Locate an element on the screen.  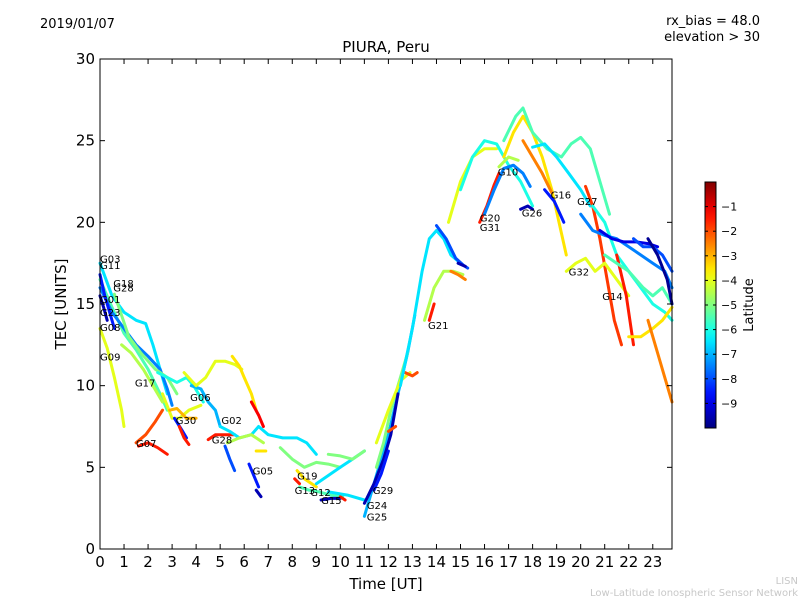
x-tick: 8 is located at coordinates (292, 315).